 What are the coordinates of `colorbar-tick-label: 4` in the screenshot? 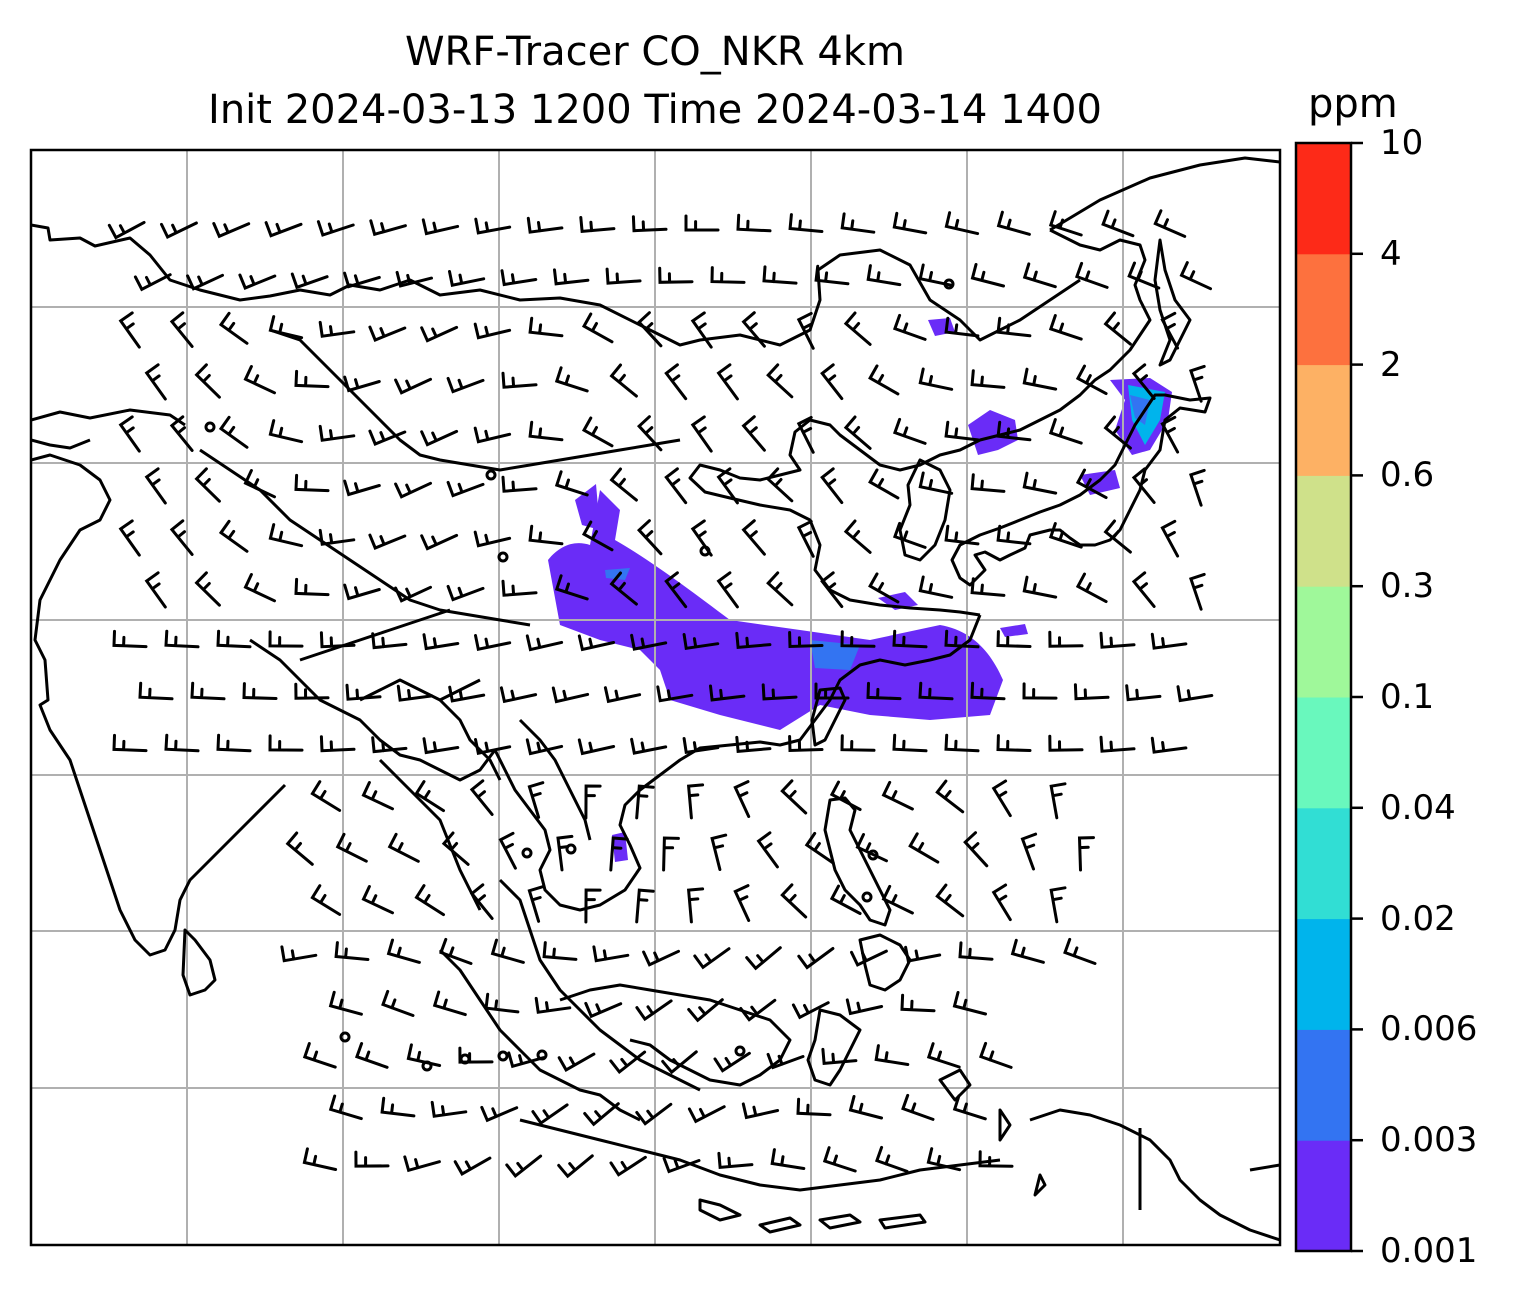 It's located at (1391, 253).